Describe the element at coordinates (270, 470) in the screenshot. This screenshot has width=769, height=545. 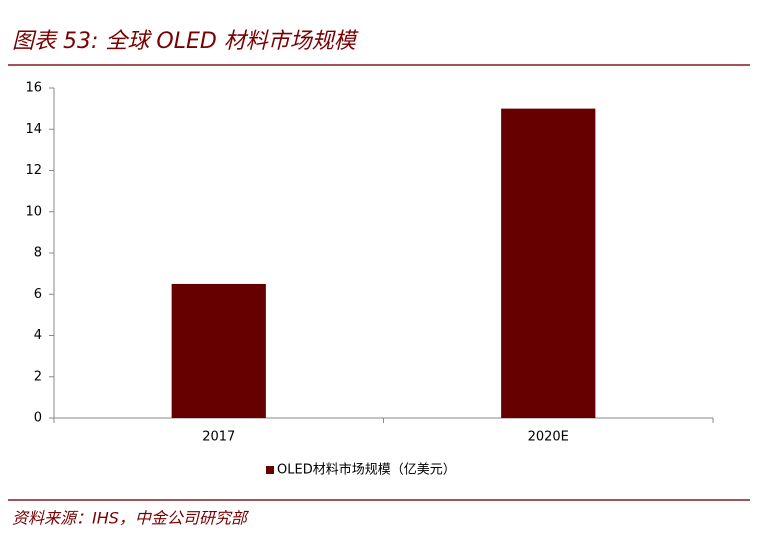
I see `legend-swatch` at that location.